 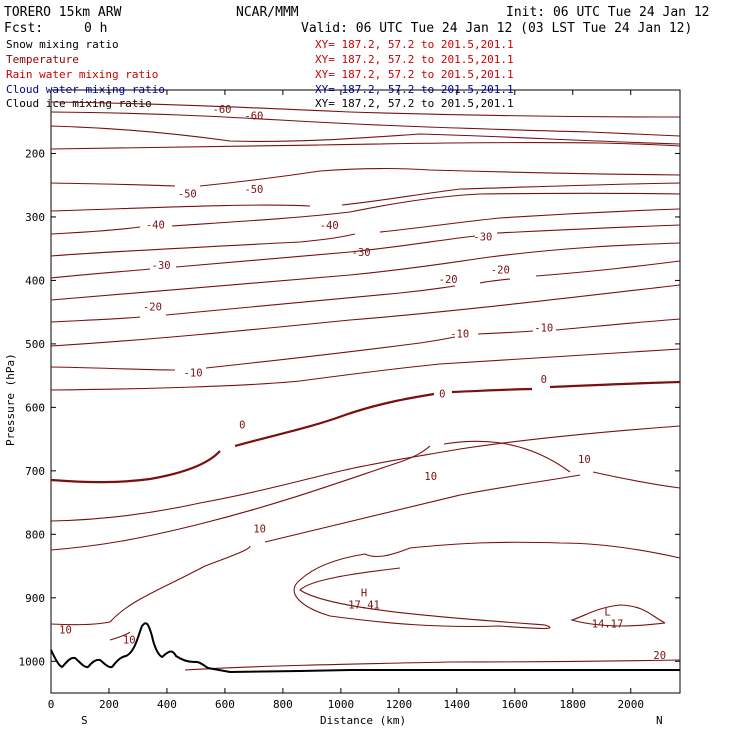 I want to click on x-tick-label: 1600, so click(x=515, y=704).